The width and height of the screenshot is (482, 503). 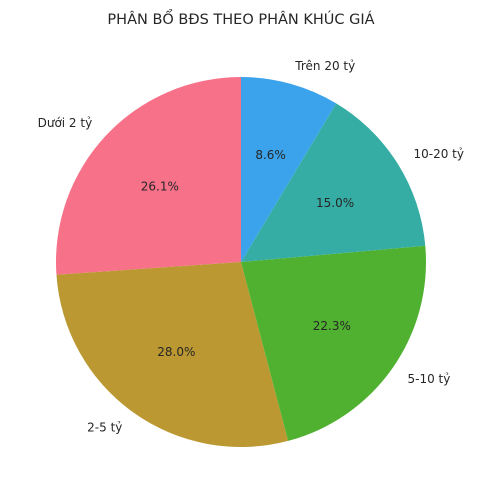 What do you see at coordinates (439, 154) in the screenshot?
I see `slice-category-label-4: 10-20 tỷ` at bounding box center [439, 154].